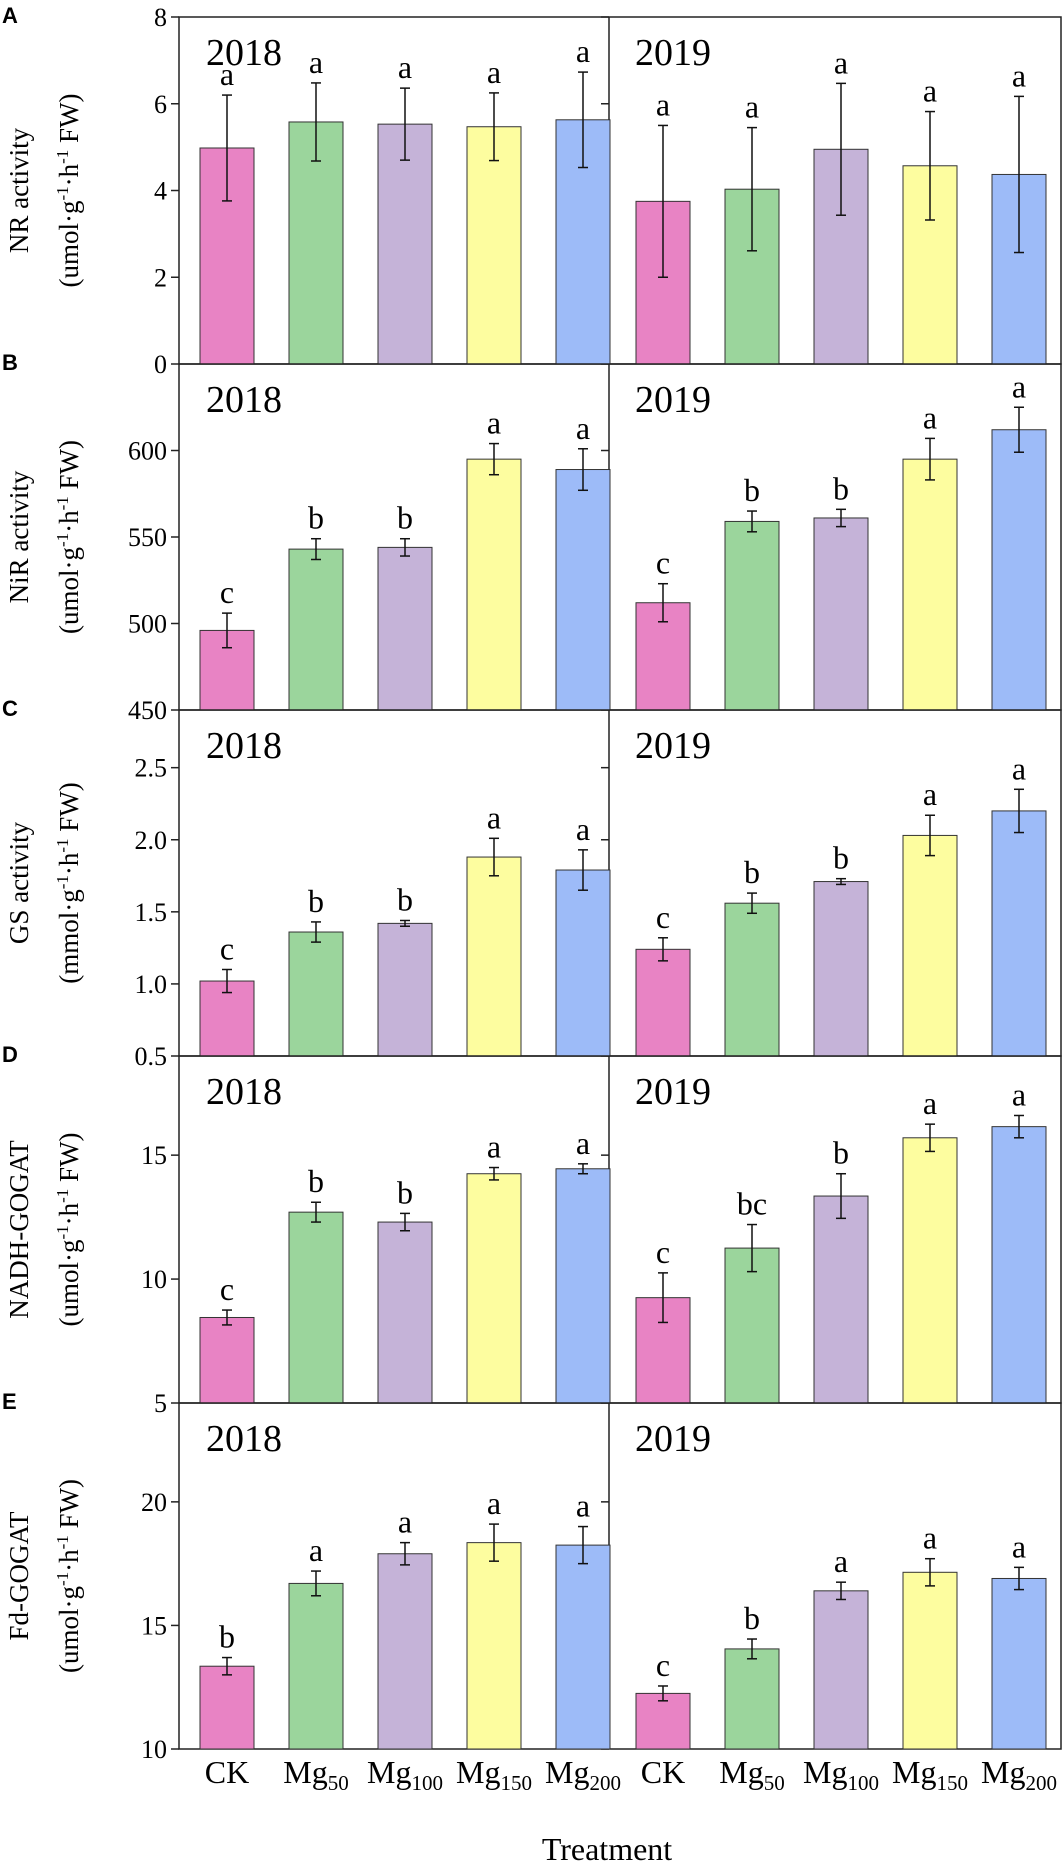  Describe the element at coordinates (752, 1618) in the screenshot. I see `panel-e-sig-letter: b` at that location.